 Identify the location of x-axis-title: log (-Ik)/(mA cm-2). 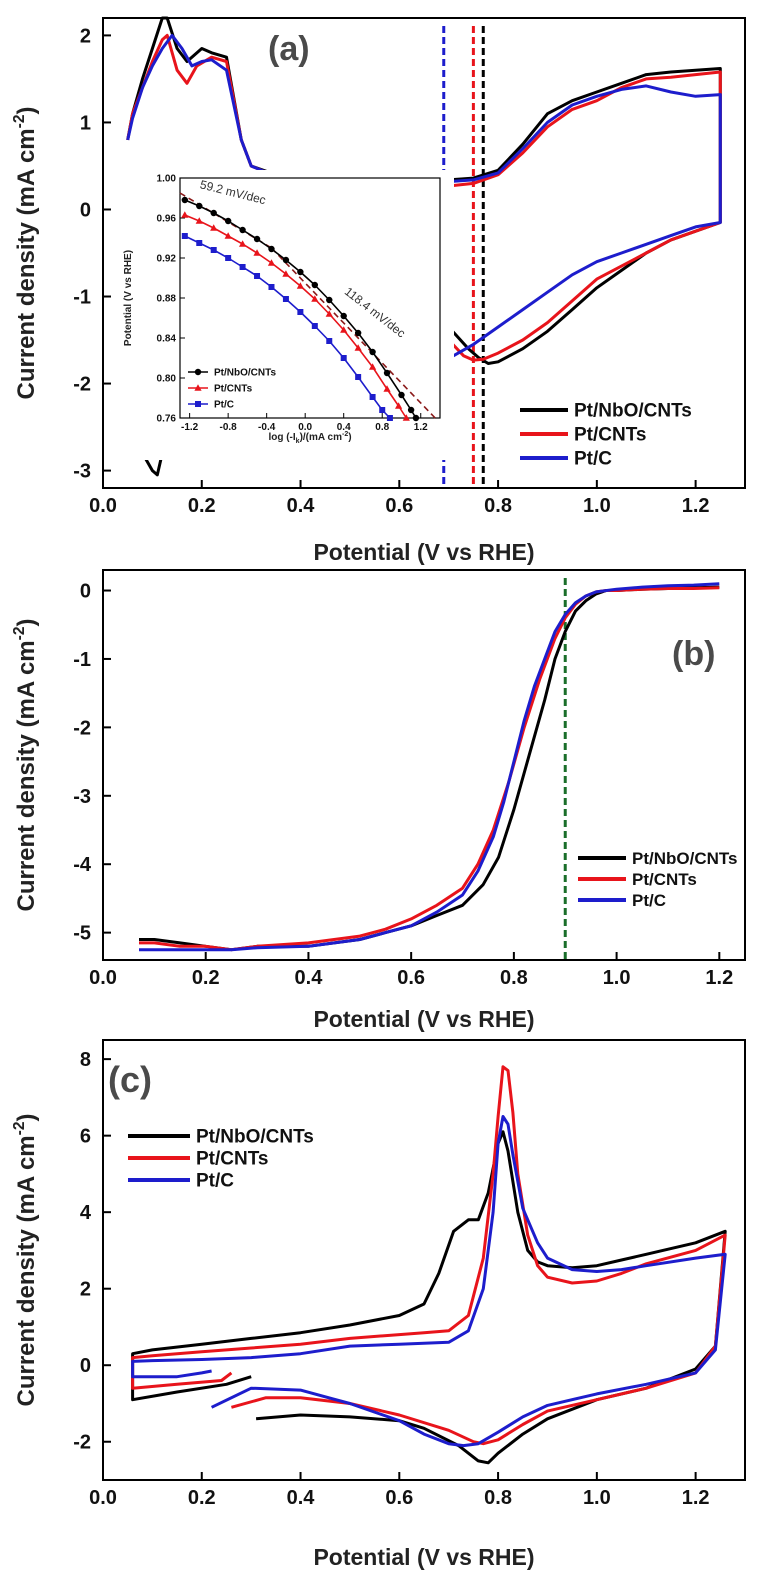
(309, 438).